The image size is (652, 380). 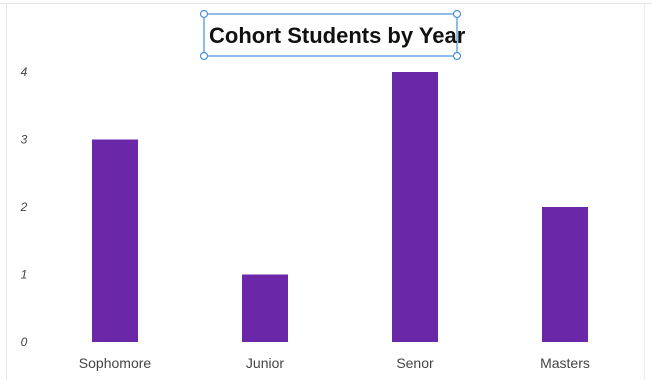 I want to click on canvas-right-border, so click(x=644, y=191).